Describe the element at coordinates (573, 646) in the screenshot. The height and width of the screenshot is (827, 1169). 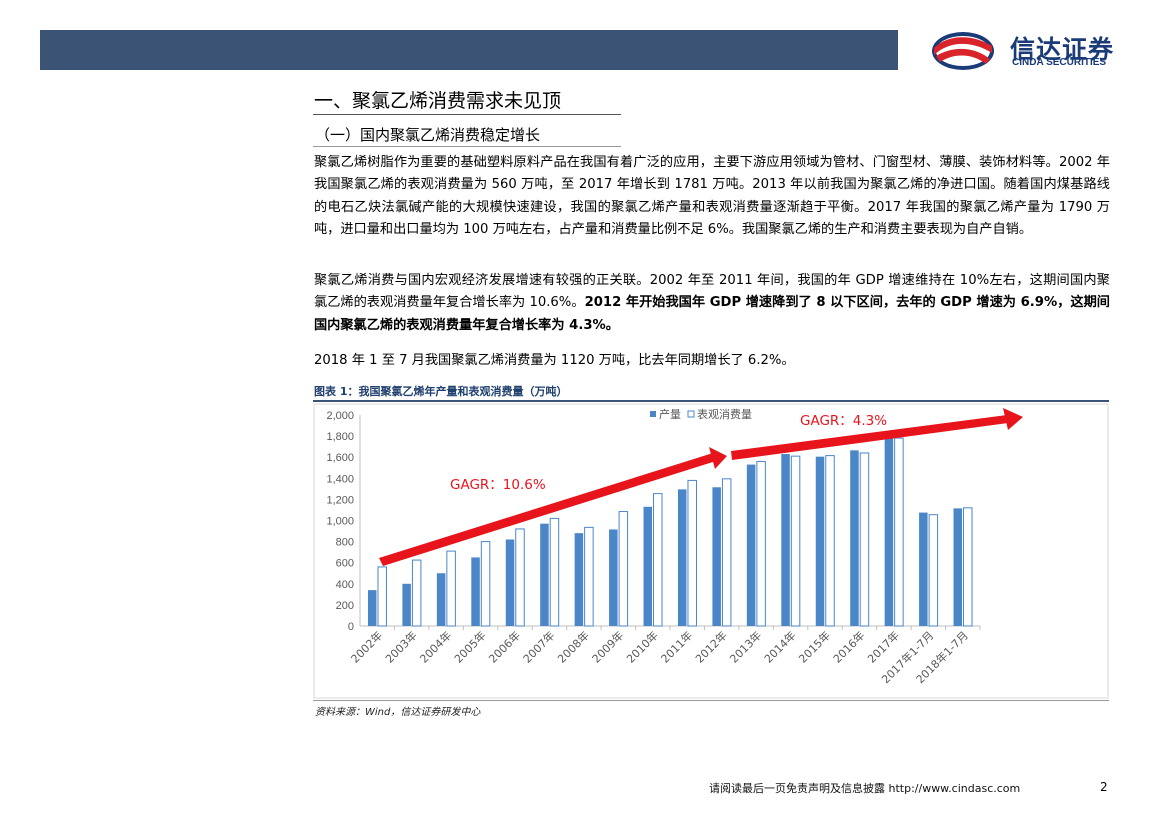
I see `x-tick-label: 2008年` at that location.